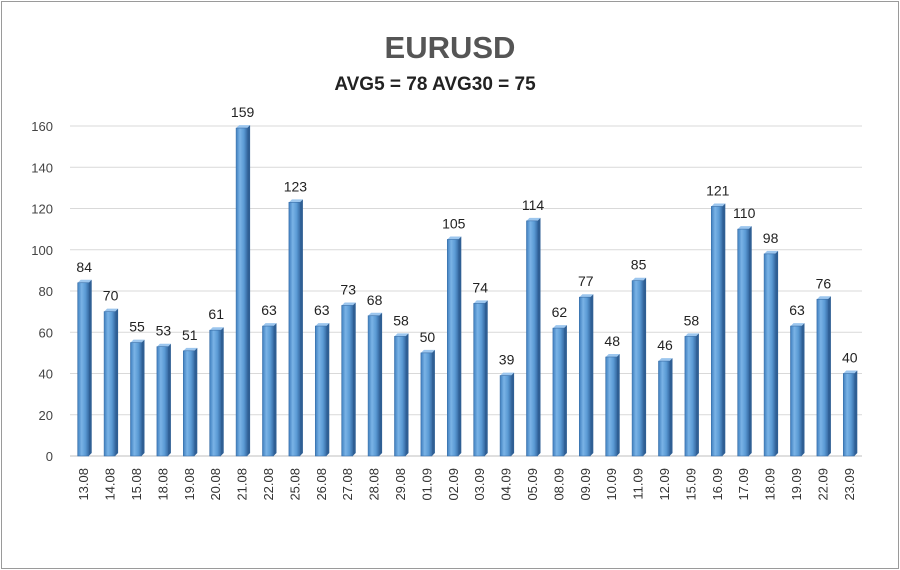 This screenshot has height=570, width=900. What do you see at coordinates (453, 484) in the screenshot?
I see `x-tick-label: 02.09` at bounding box center [453, 484].